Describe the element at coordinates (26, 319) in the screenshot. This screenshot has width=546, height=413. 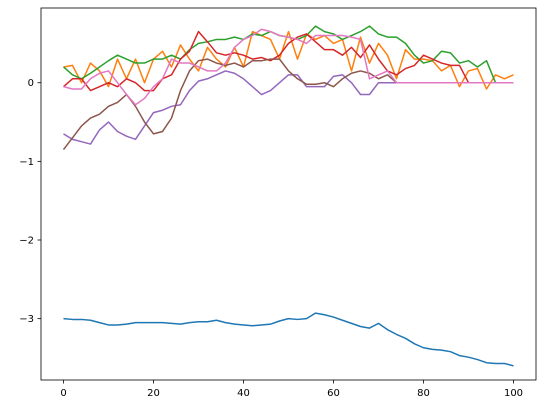
I see `y-tick-label: −3` at that location.